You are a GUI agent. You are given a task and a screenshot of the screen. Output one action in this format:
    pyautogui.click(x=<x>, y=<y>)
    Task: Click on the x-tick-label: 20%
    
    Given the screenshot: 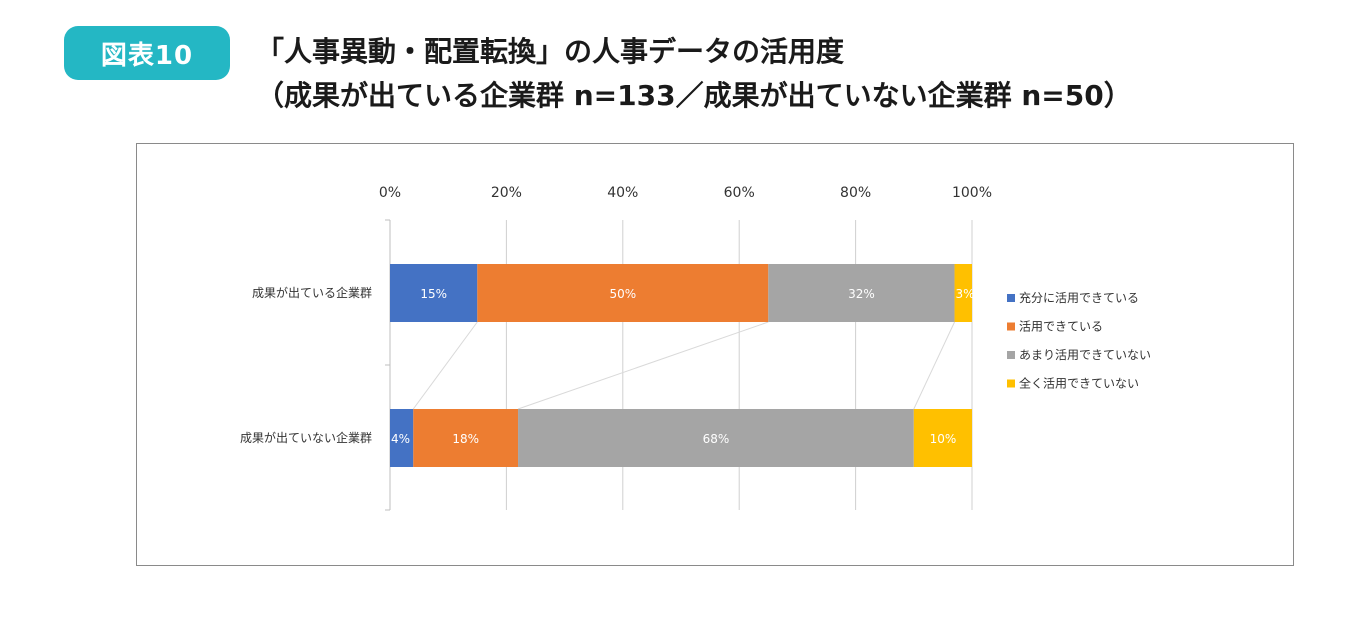 What is the action you would take?
    pyautogui.click(x=506, y=193)
    